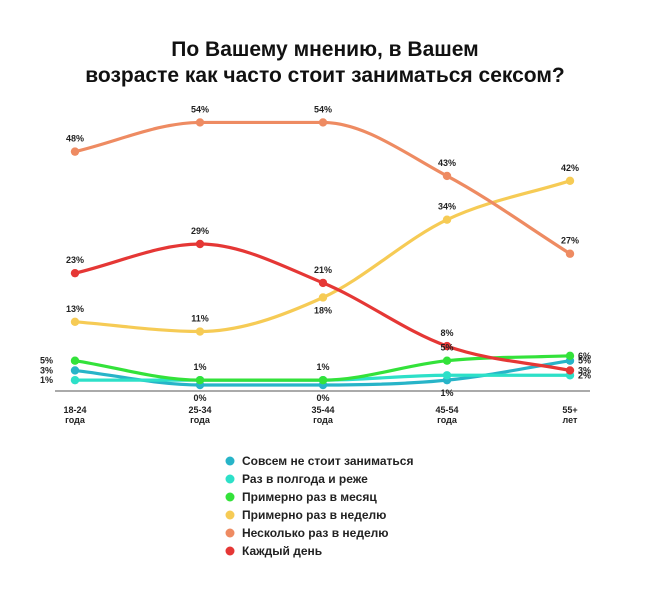  What do you see at coordinates (569, 410) in the screenshot?
I see `x-tick-label: 55+` at bounding box center [569, 410].